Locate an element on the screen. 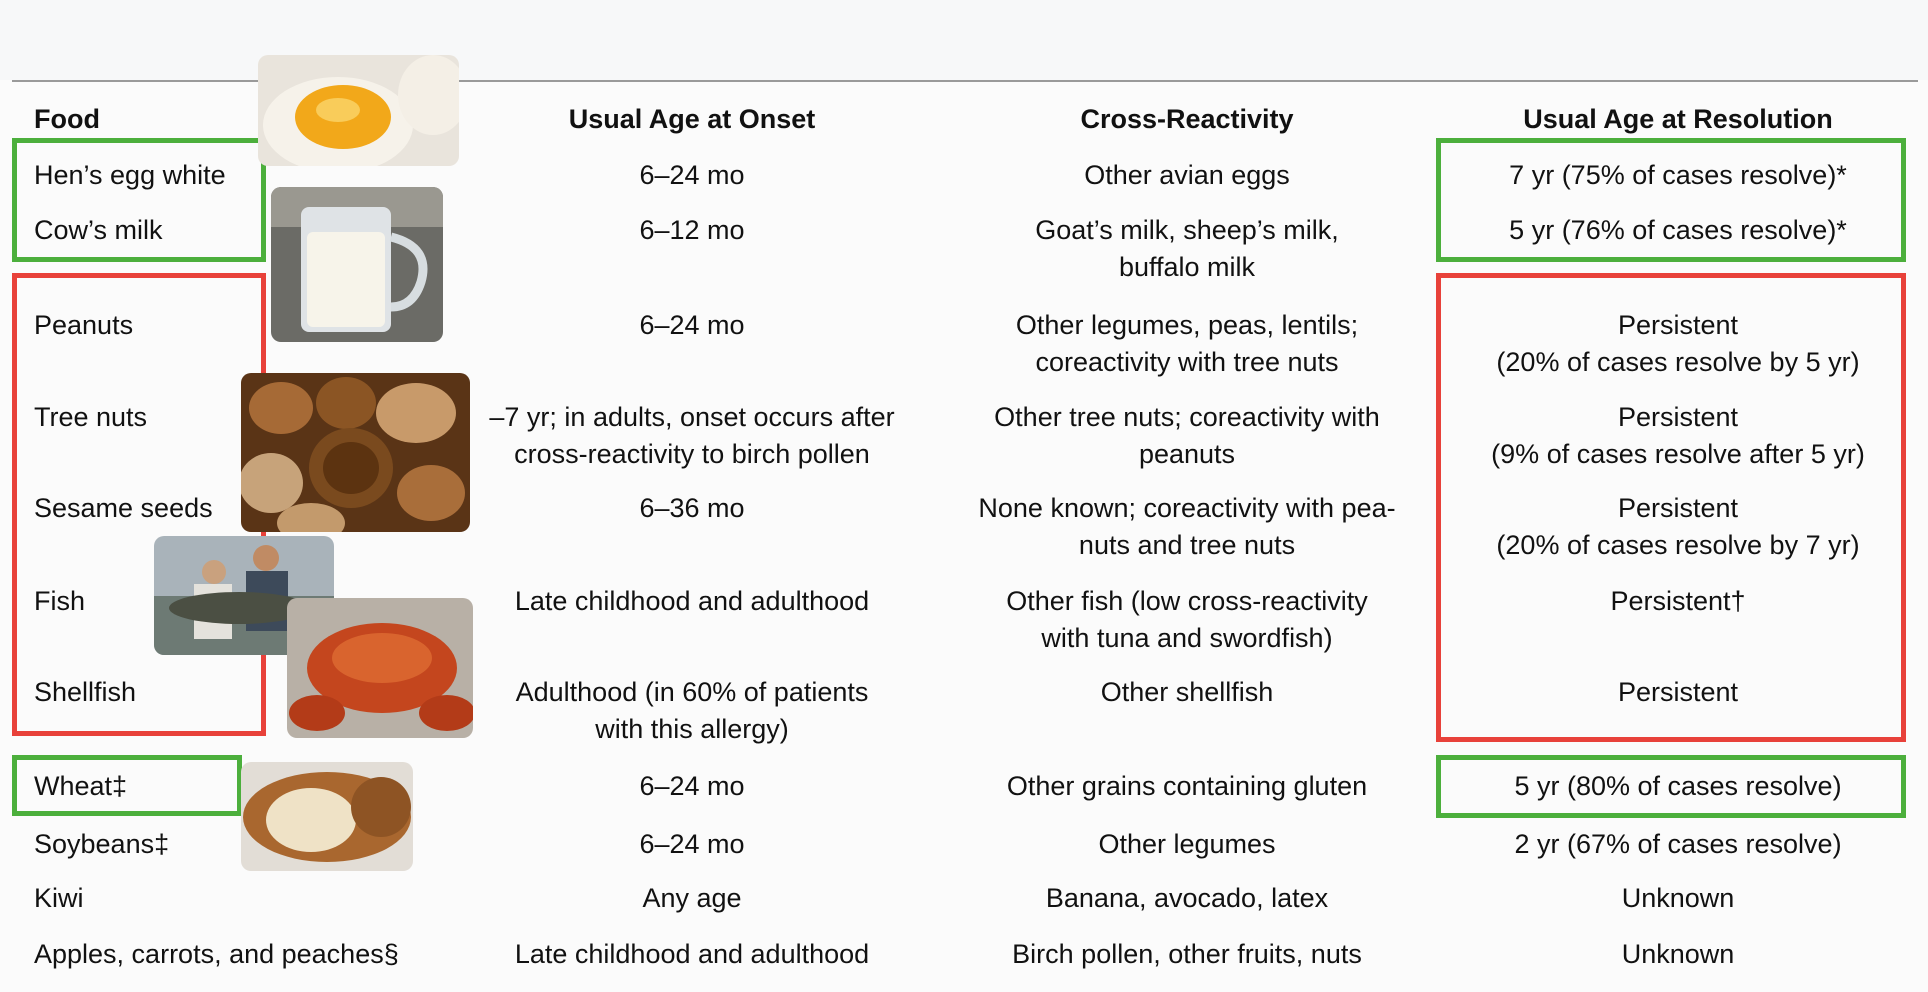 The height and width of the screenshot is (992, 1928). resolution-text: Persistent† is located at coordinates (1678, 601).